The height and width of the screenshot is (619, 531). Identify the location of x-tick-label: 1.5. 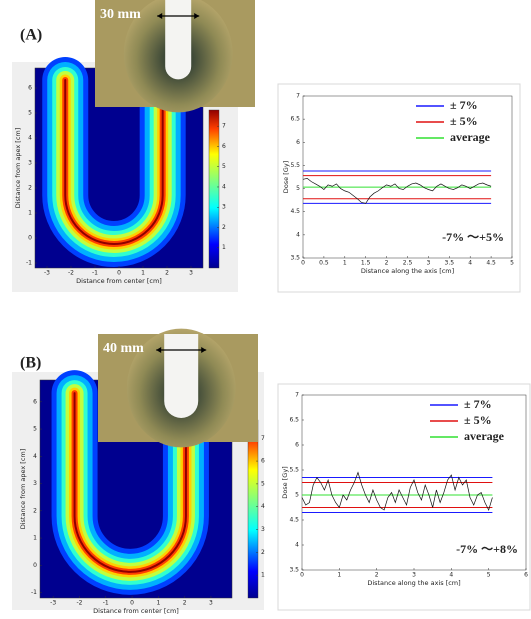
(366, 263).